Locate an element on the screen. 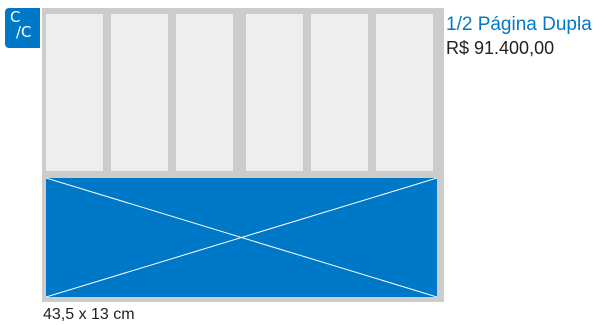  ad-price: R$ 91.400,00 is located at coordinates (500, 48).